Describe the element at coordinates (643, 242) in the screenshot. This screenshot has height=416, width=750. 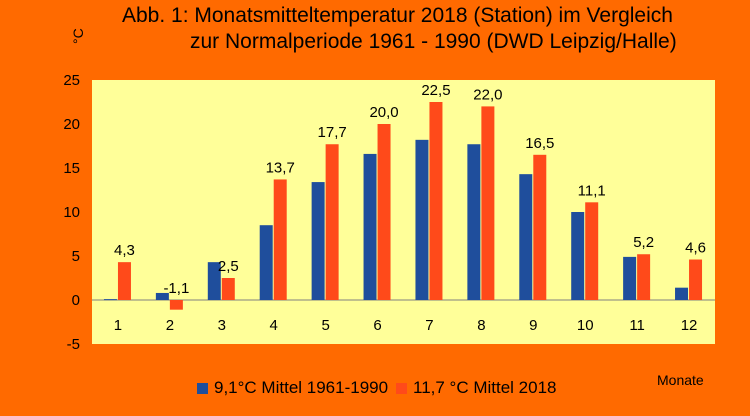
I see `data-label: 5,2` at that location.